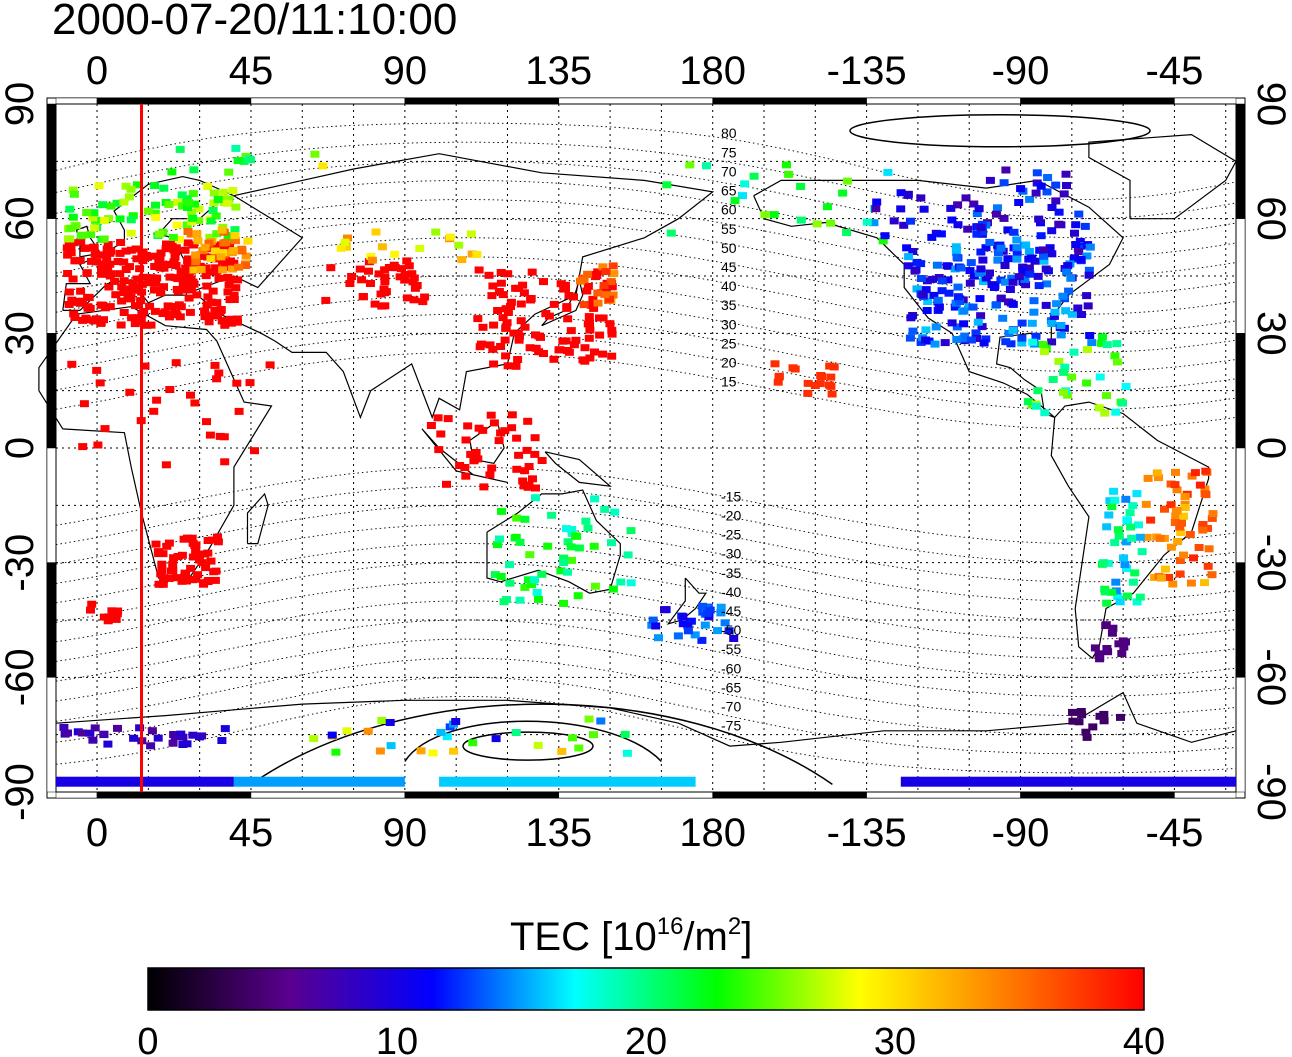  What do you see at coordinates (790, 795) in the screenshot?
I see `border-segment-bottom` at bounding box center [790, 795].